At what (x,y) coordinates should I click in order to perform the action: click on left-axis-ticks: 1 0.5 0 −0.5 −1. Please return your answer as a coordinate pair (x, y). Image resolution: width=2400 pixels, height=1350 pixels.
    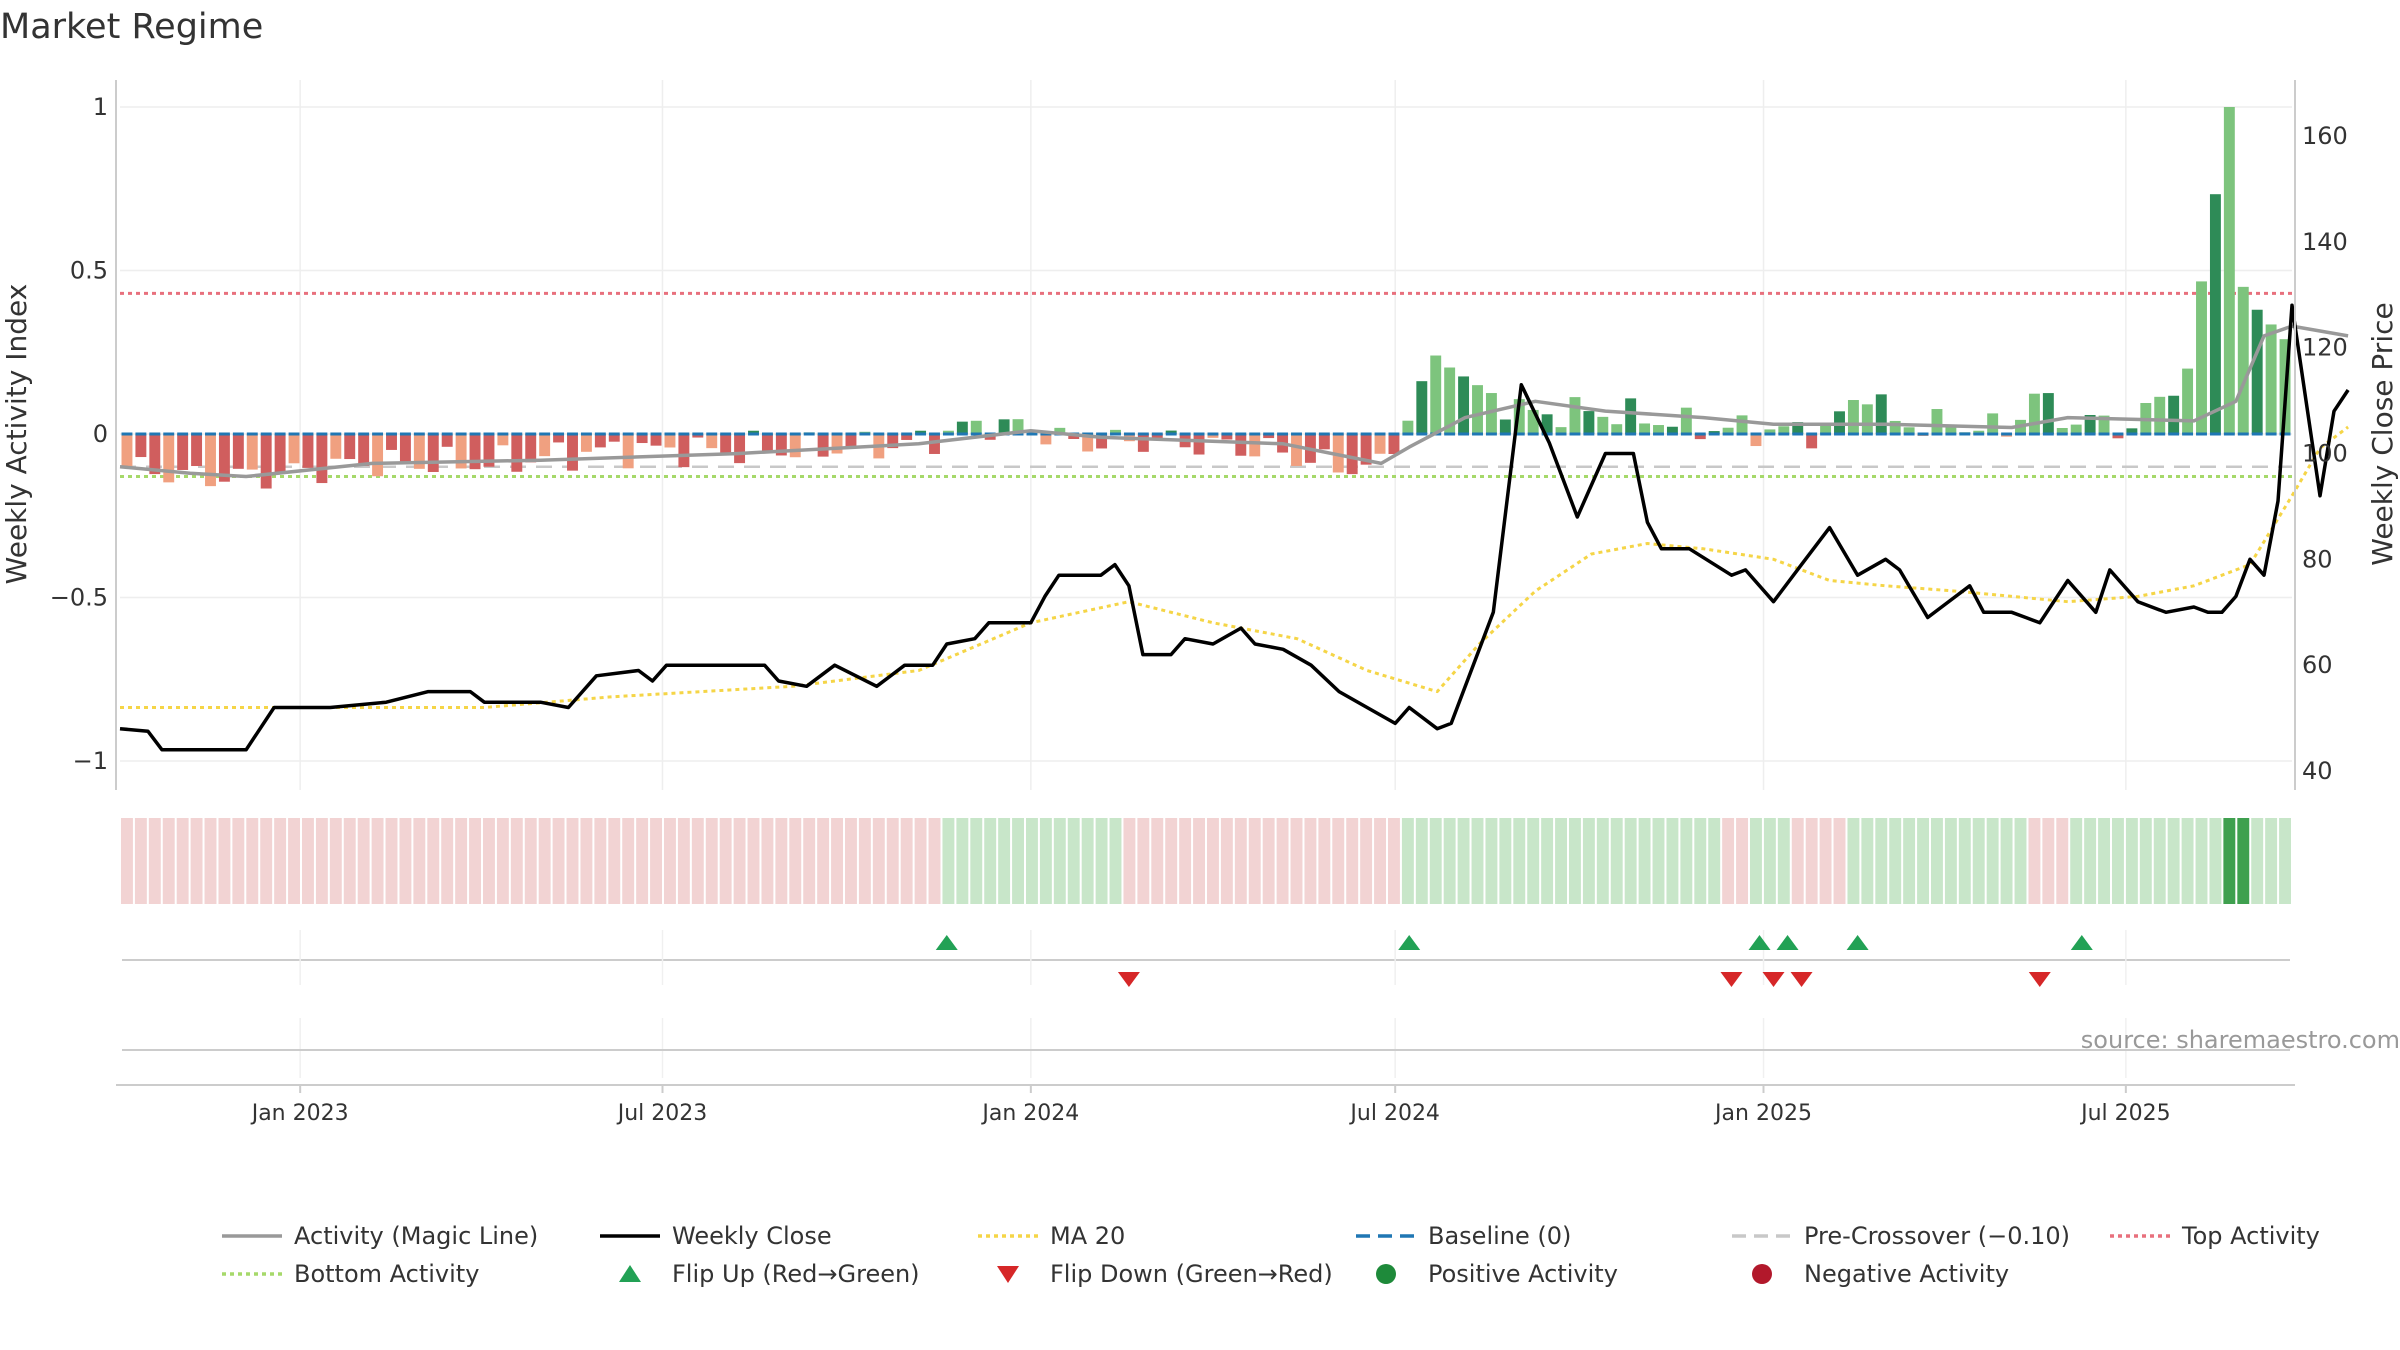
    Looking at the image, I should click on (79, 434).